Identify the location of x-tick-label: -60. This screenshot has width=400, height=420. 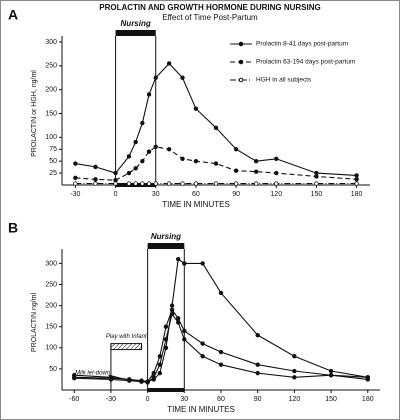
(74, 399).